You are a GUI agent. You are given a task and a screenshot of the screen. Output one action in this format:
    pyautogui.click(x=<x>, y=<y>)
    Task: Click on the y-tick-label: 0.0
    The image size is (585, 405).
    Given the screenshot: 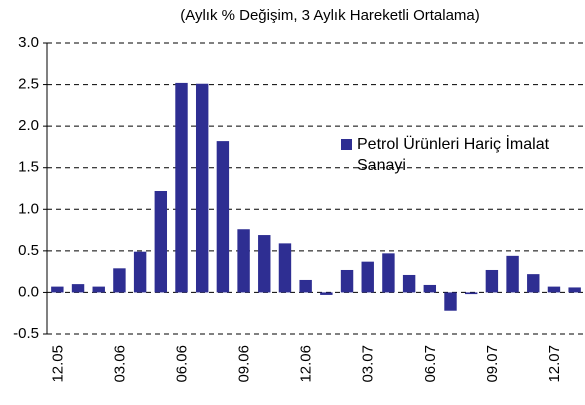 What is the action you would take?
    pyautogui.click(x=28, y=291)
    